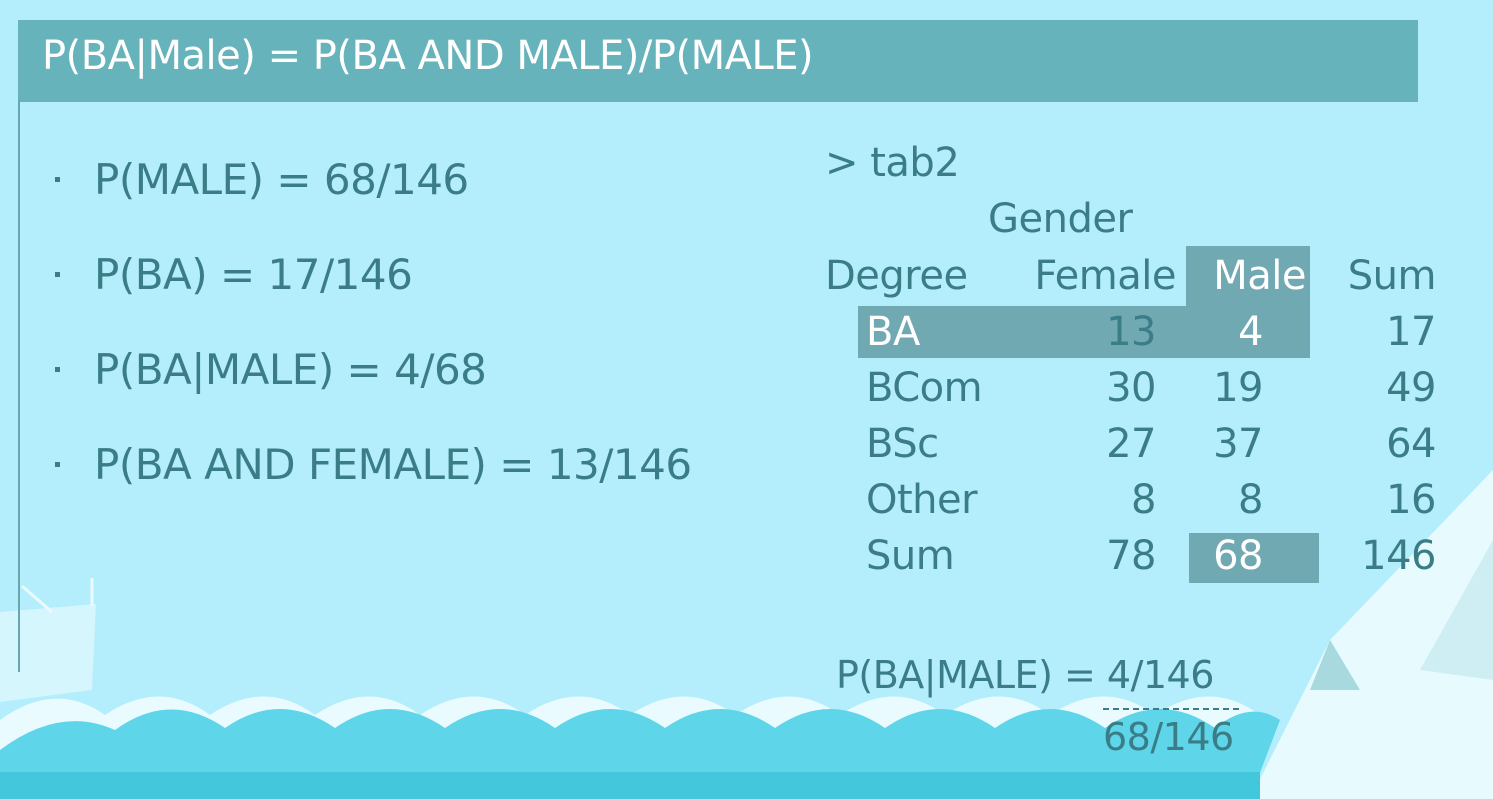  I want to click on equation-denominator: 68/146, so click(1168, 737).